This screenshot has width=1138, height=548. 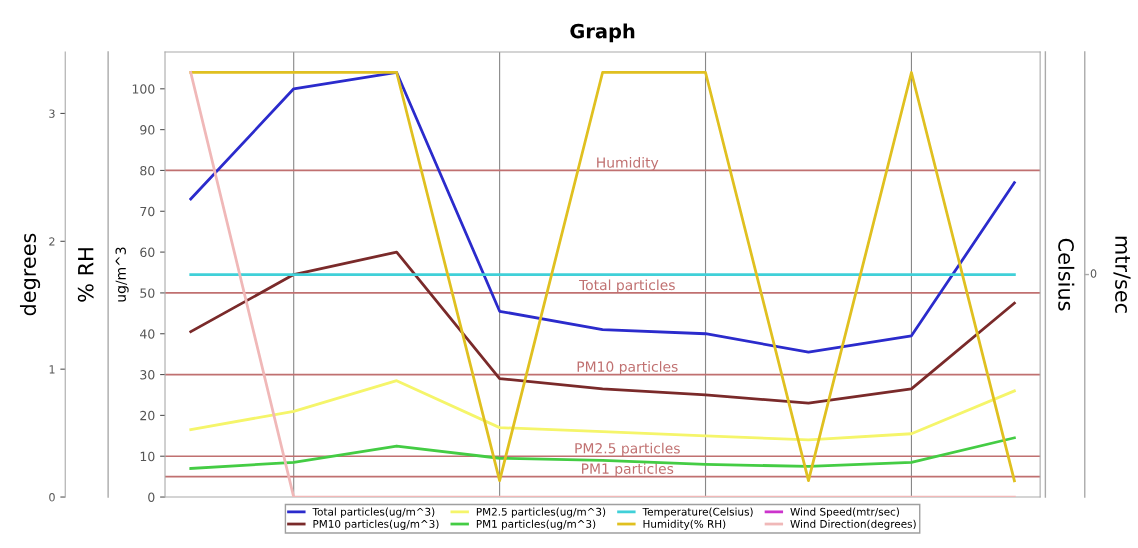 What do you see at coordinates (147, 170) in the screenshot?
I see `y-tick-label: 80` at bounding box center [147, 170].